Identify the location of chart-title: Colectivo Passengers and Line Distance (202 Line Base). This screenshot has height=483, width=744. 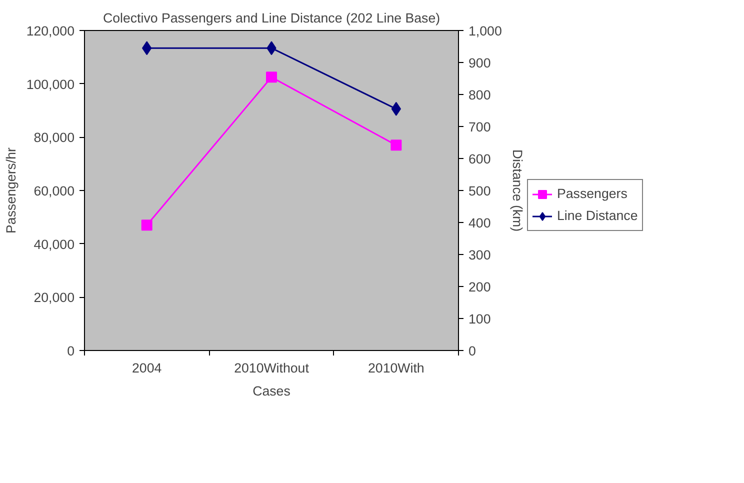
(271, 18).